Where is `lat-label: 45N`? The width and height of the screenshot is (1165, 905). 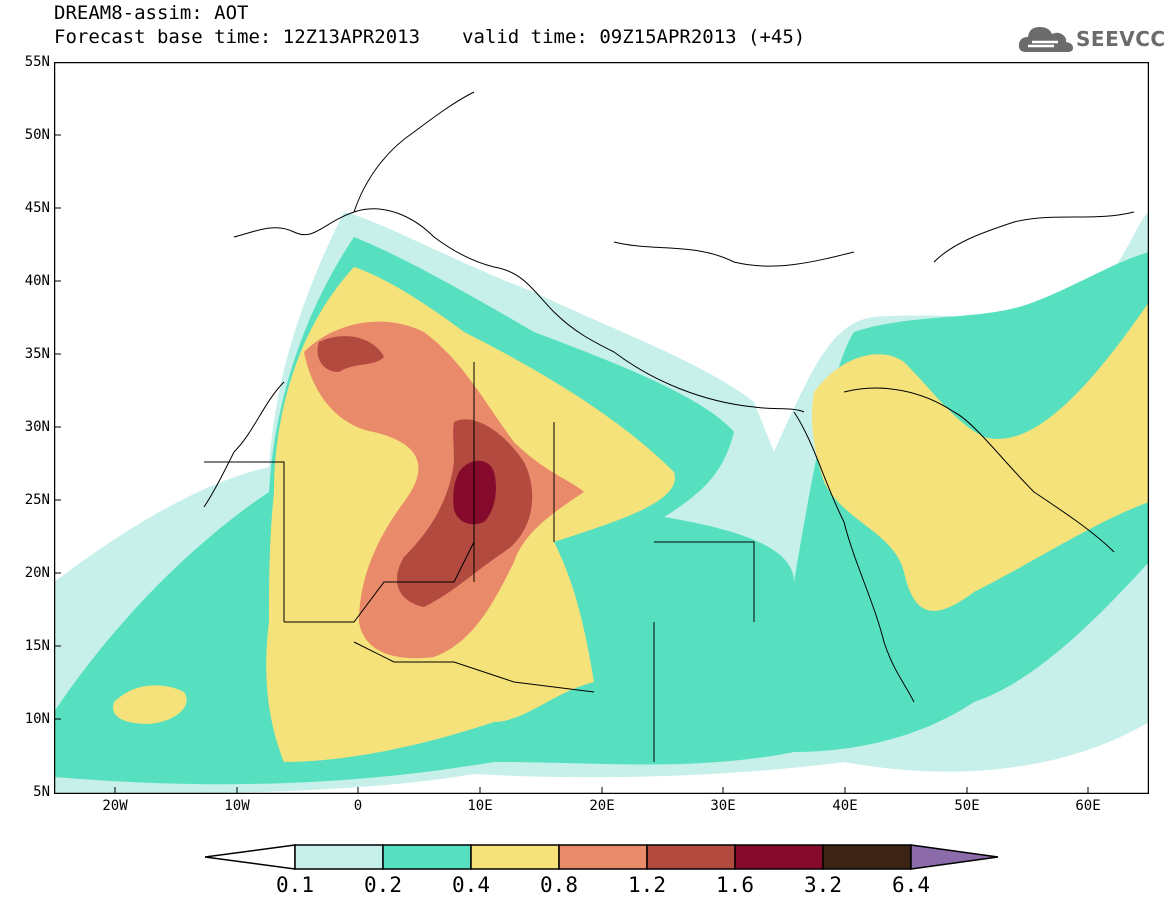
lat-label: 45N is located at coordinates (37, 208).